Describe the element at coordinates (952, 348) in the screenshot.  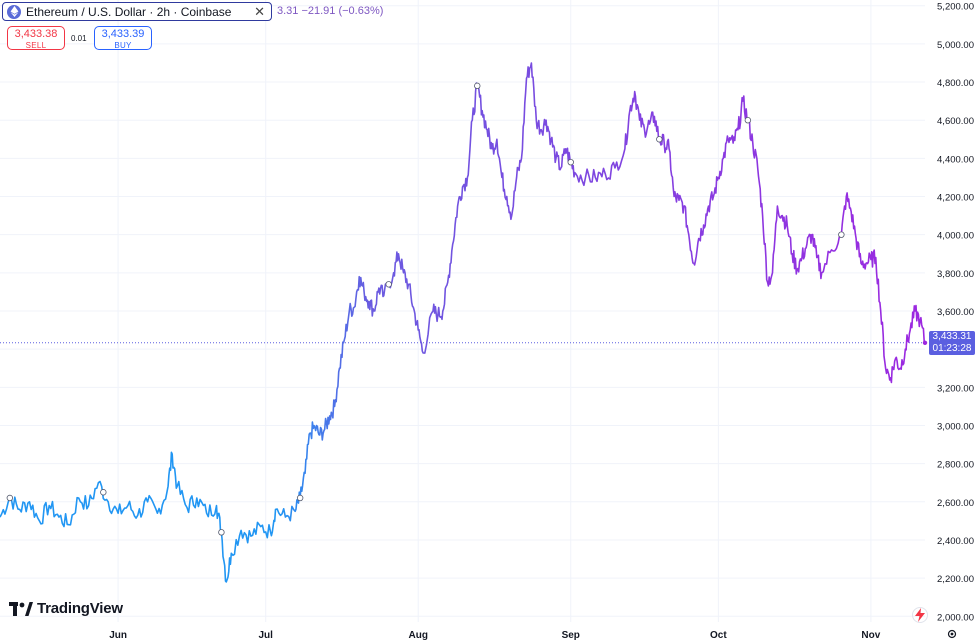
I see `bar-countdown: 01:23:28` at that location.